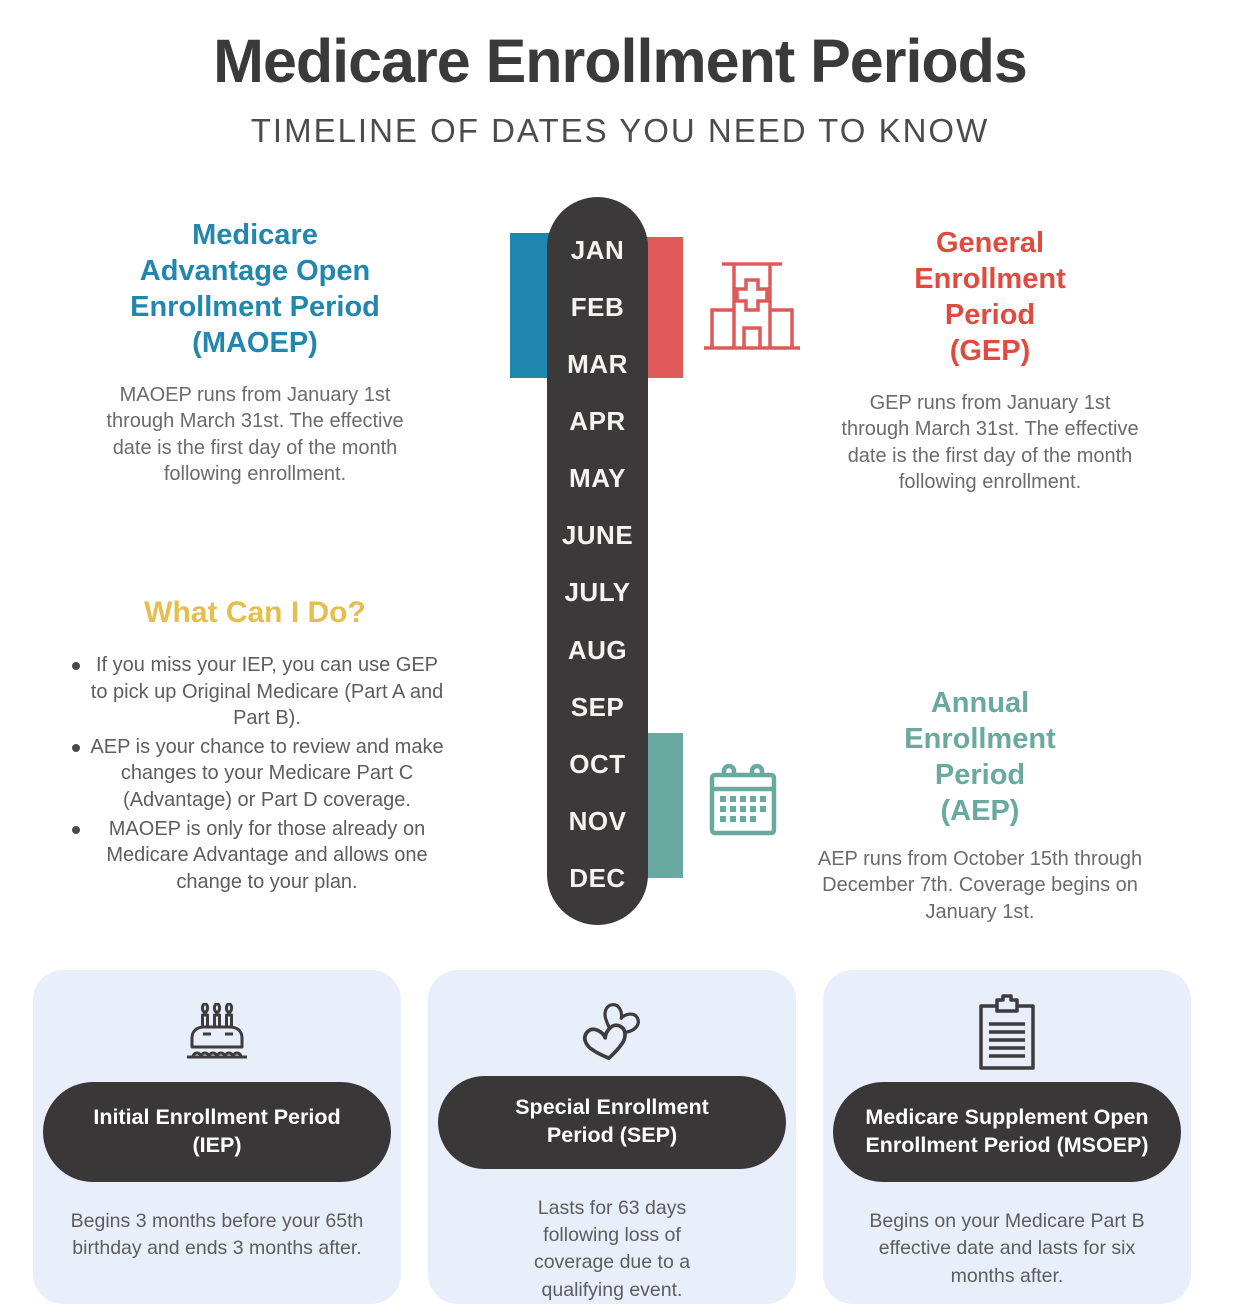 The image size is (1240, 1315). Describe the element at coordinates (1007, 1145) in the screenshot. I see `msoep-pill-line: Enrollment Period (MSOEP)` at that location.